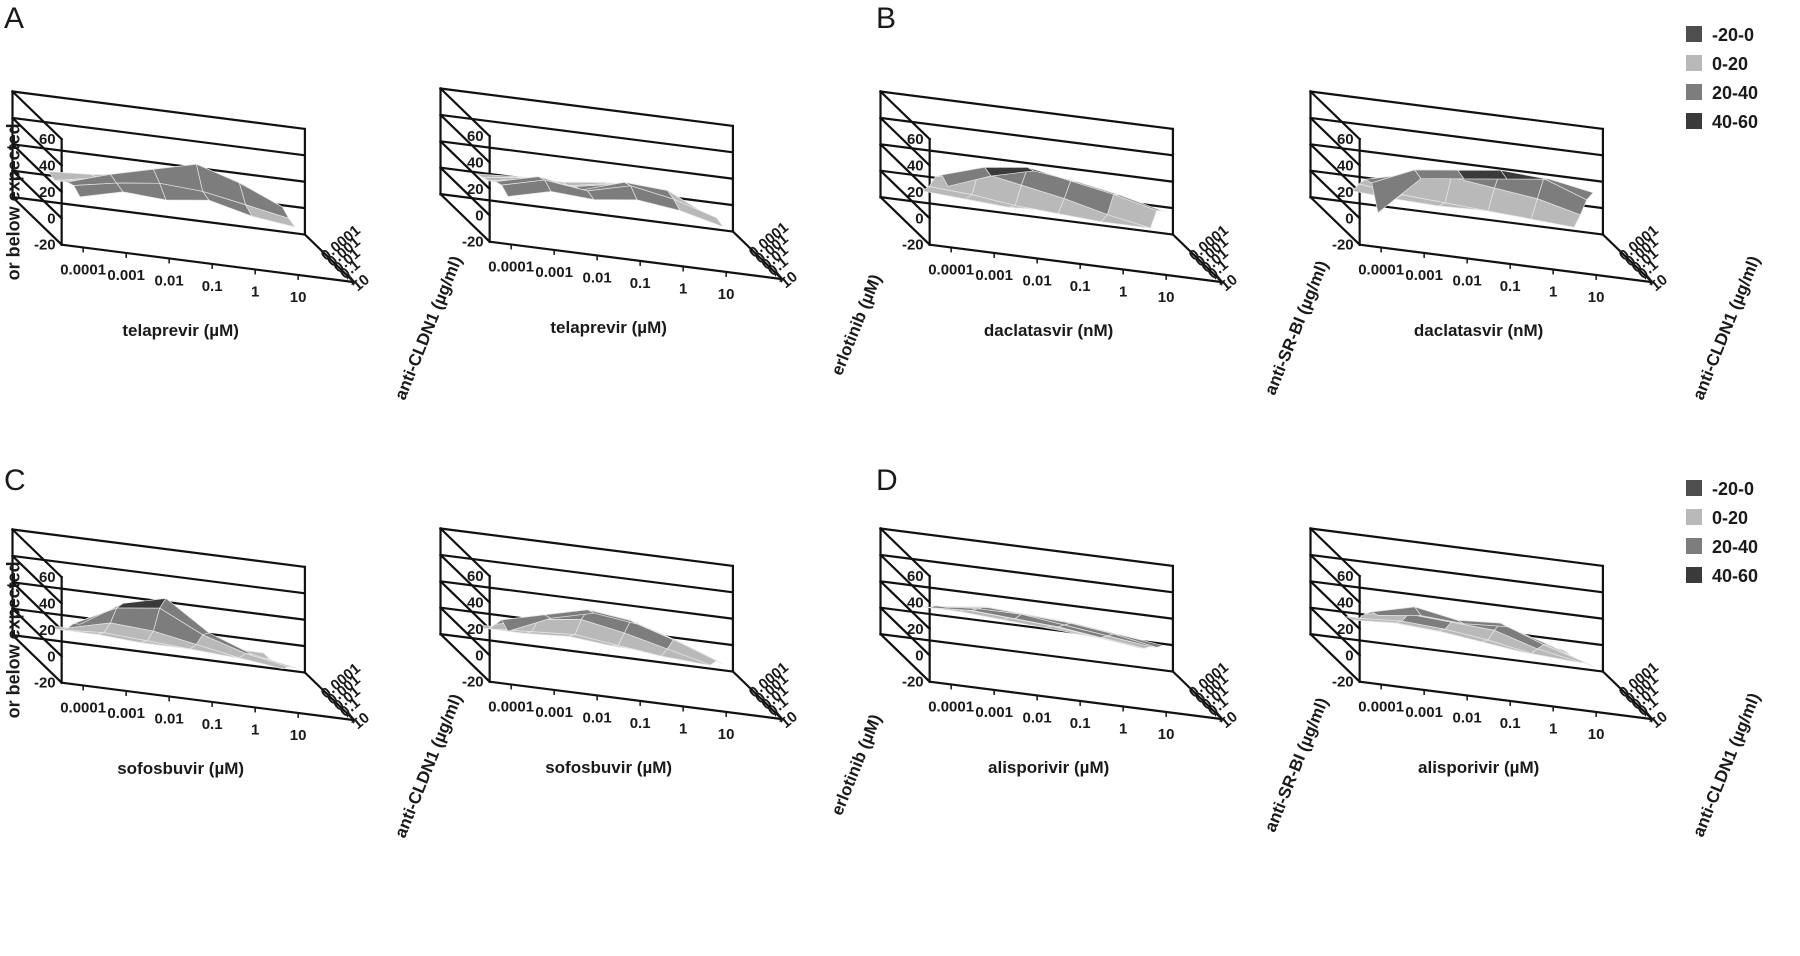 This screenshot has width=1800, height=956. I want to click on panel-label-c: C, so click(15, 480).